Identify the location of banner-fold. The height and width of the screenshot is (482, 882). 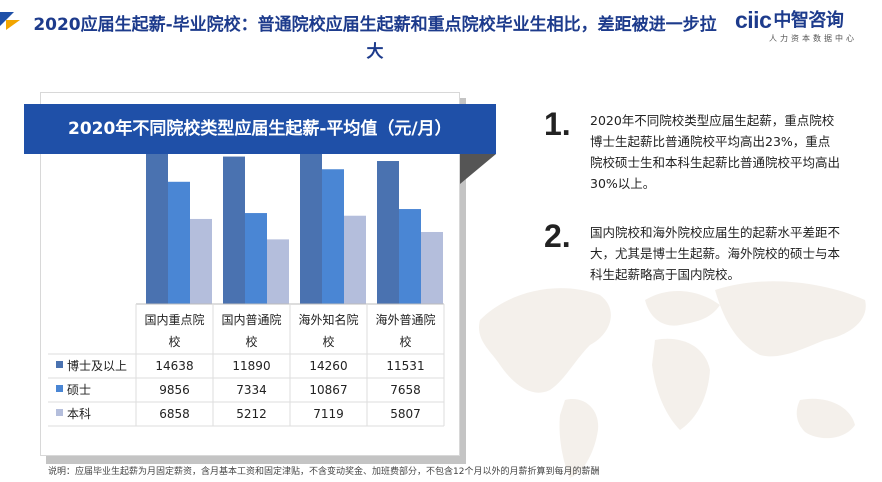
(478, 169).